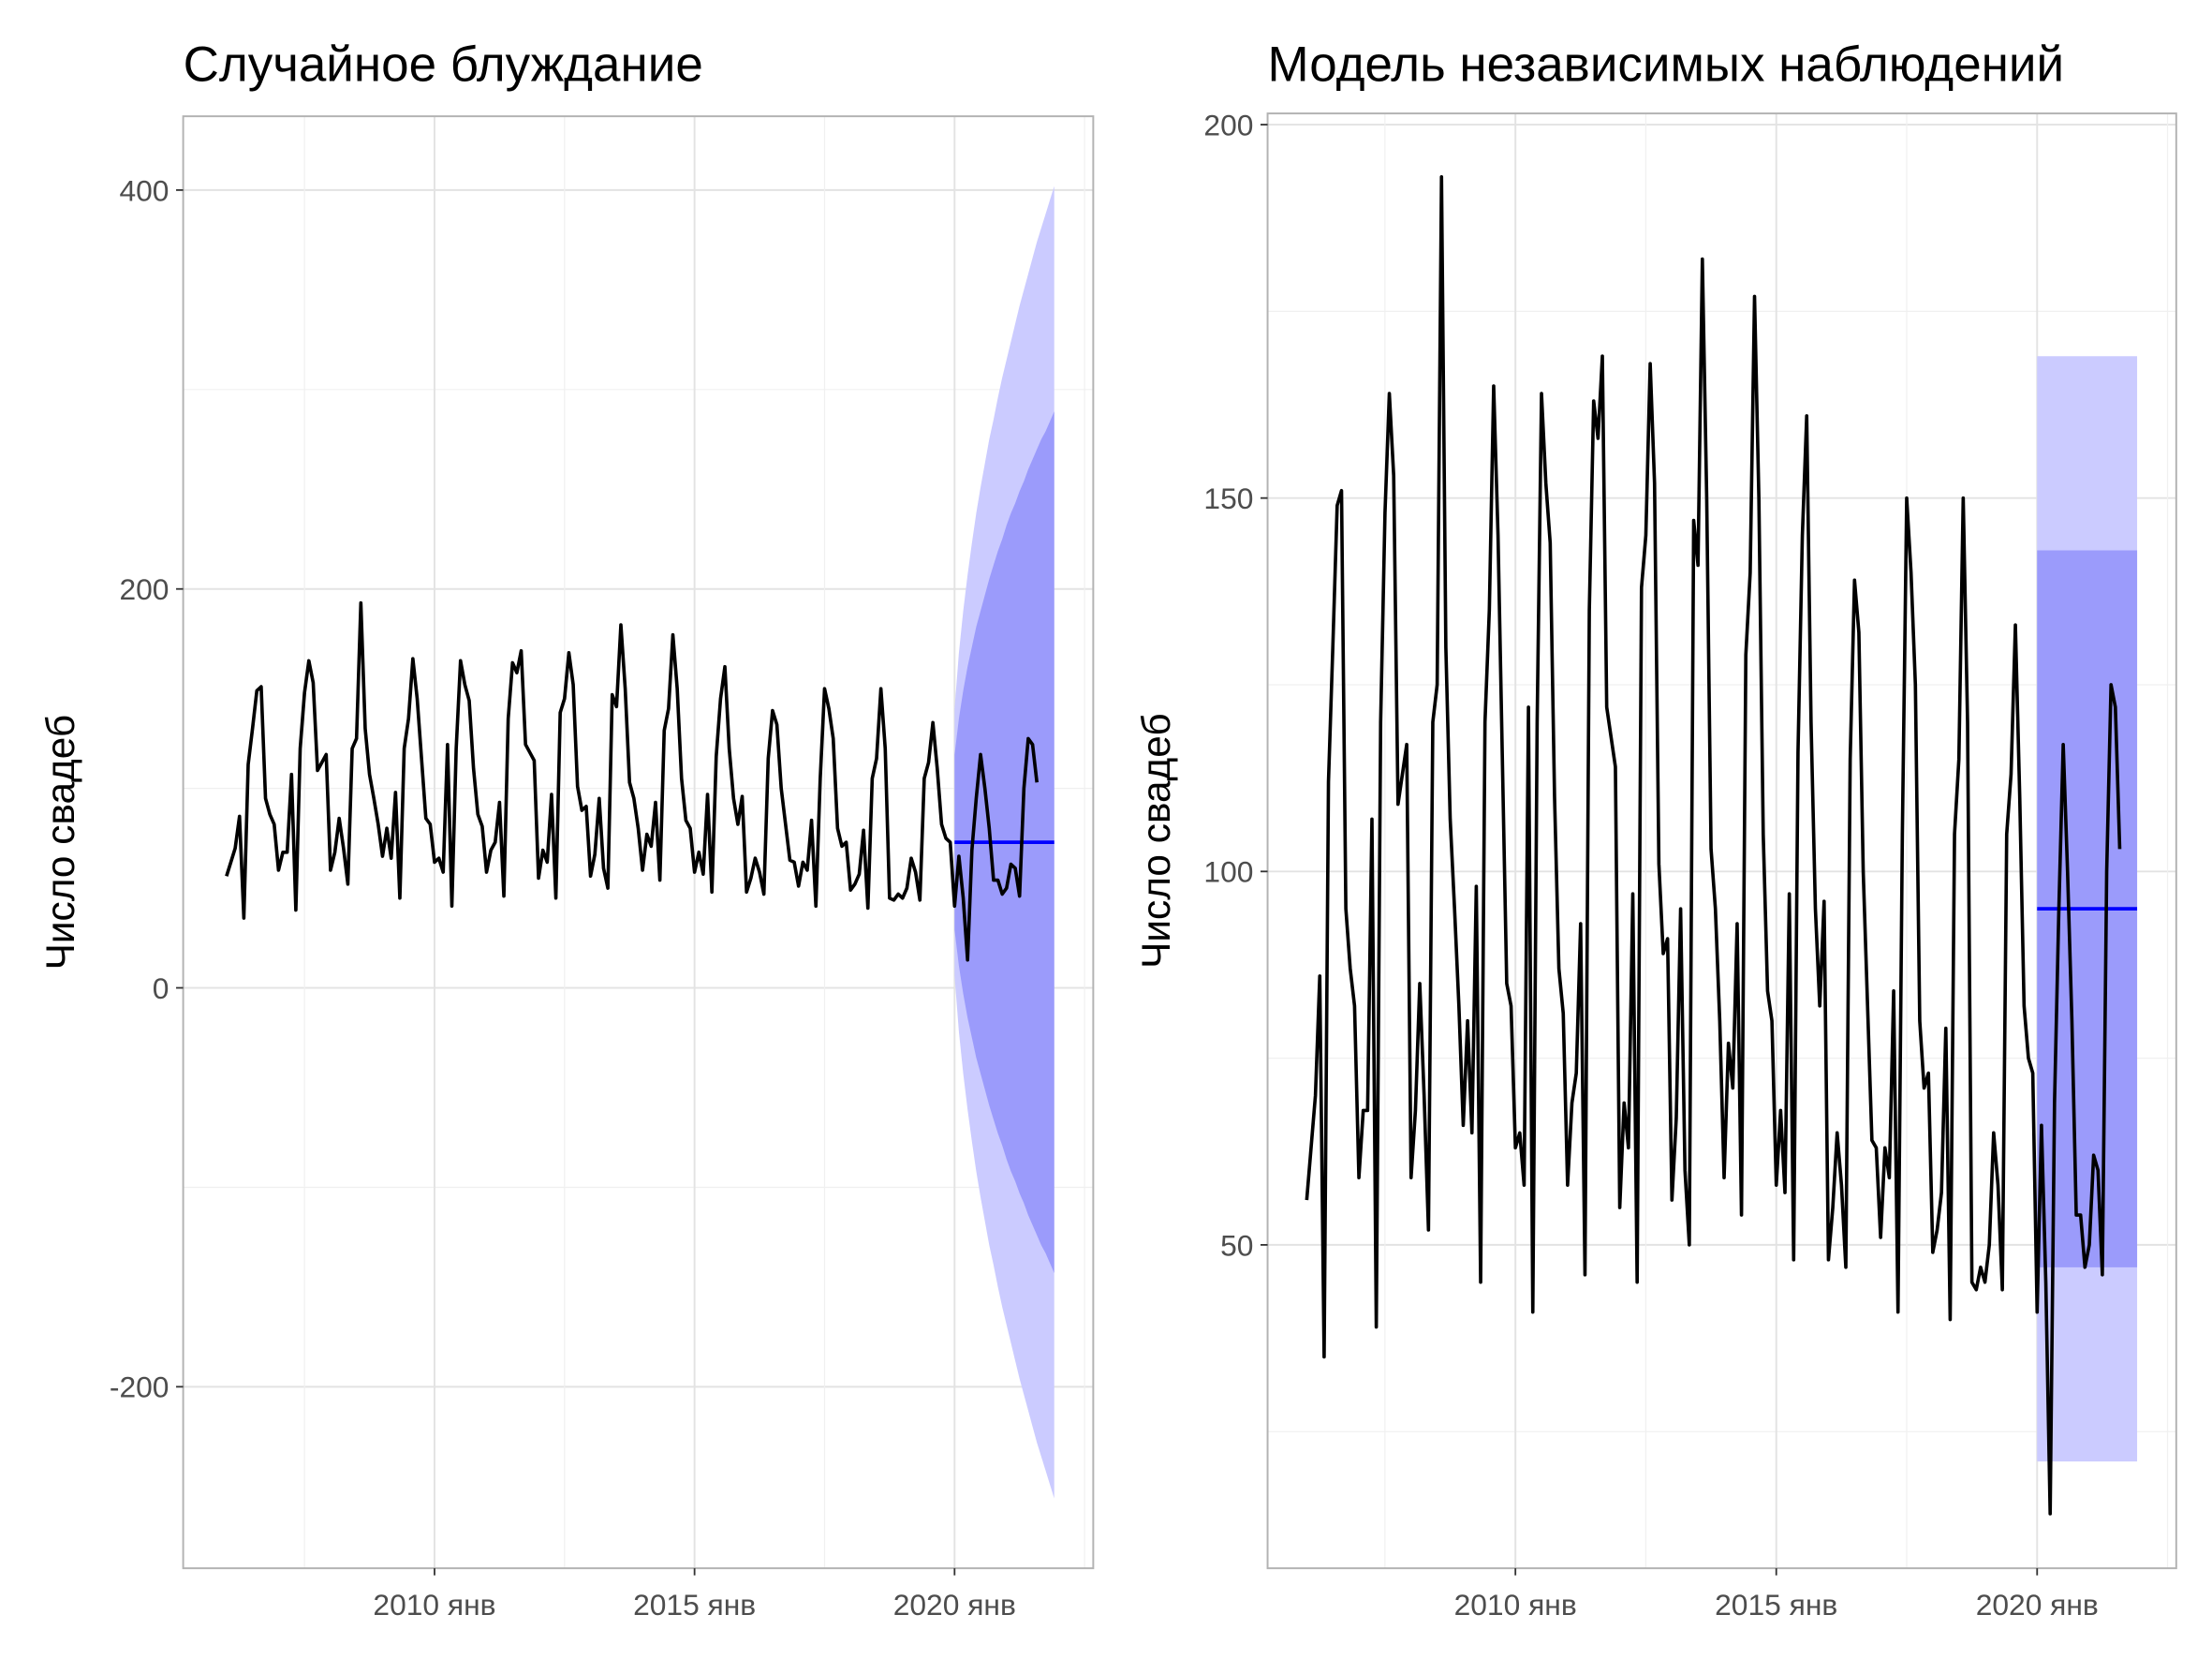 This screenshot has height=1659, width=2212. I want to click on y-tick-label: 0, so click(162, 988).